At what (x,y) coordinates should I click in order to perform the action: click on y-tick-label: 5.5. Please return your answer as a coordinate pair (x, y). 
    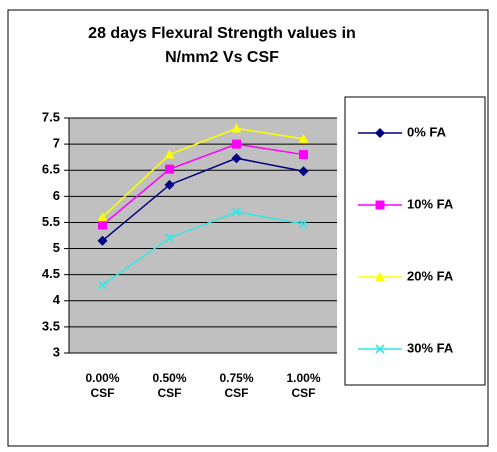
    Looking at the image, I should click on (51, 221).